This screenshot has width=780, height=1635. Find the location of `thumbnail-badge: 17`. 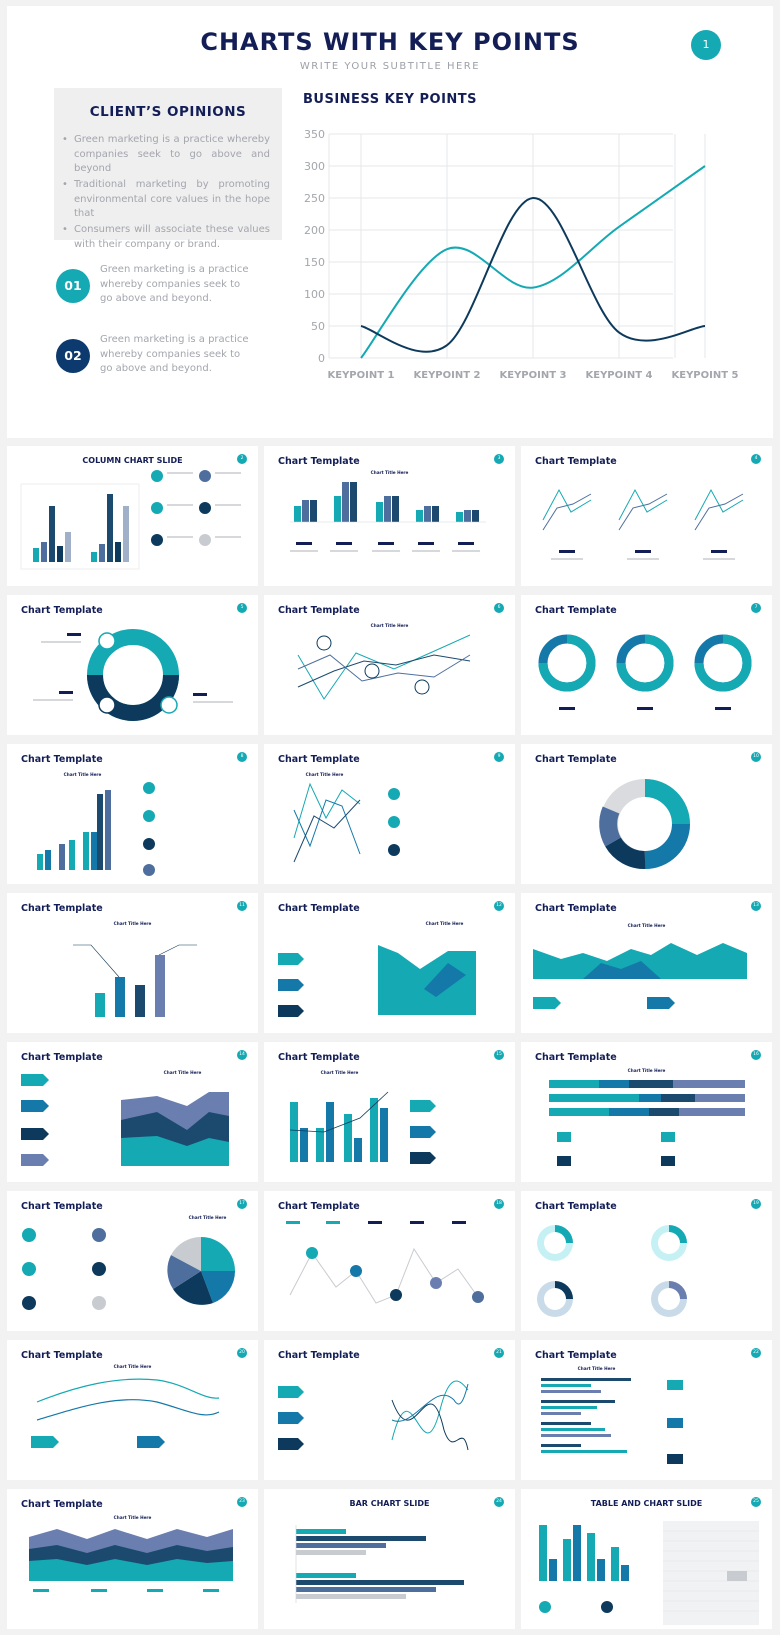

thumbnail-badge: 17 is located at coordinates (242, 1204).